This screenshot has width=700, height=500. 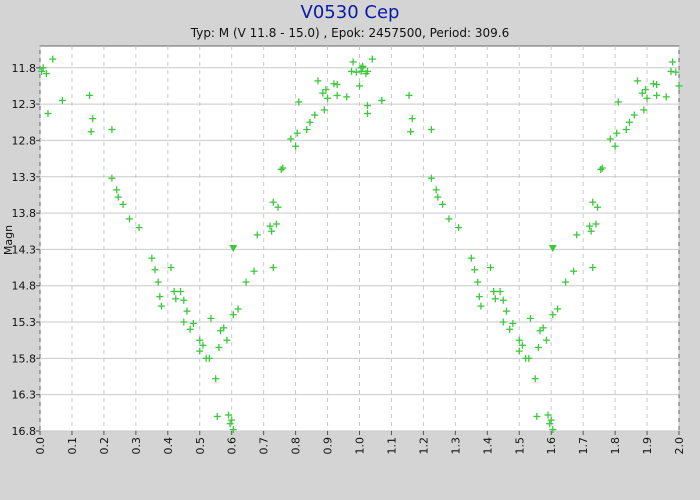 What do you see at coordinates (24, 286) in the screenshot?
I see `y-tick-label: 14.8` at bounding box center [24, 286].